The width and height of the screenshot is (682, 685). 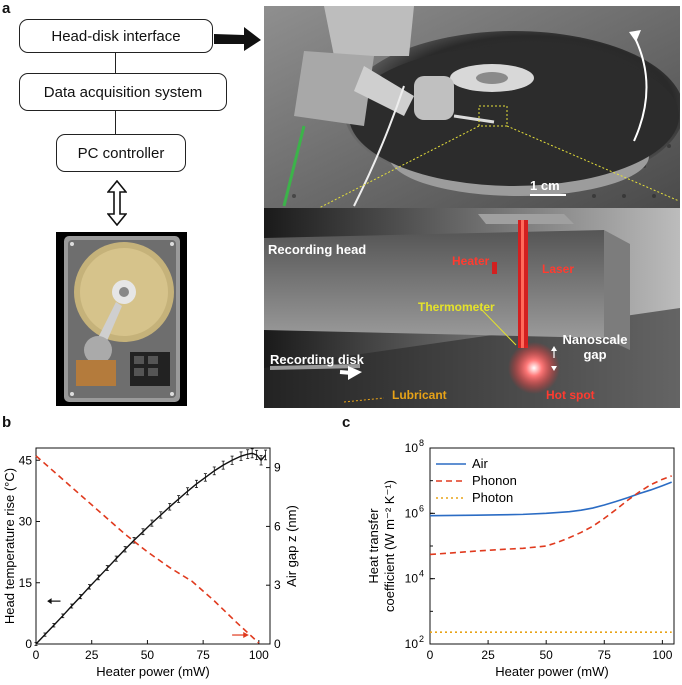 What do you see at coordinates (9, 546) in the screenshot?
I see `y-axis-label: Head temperature rise (°C)` at bounding box center [9, 546].